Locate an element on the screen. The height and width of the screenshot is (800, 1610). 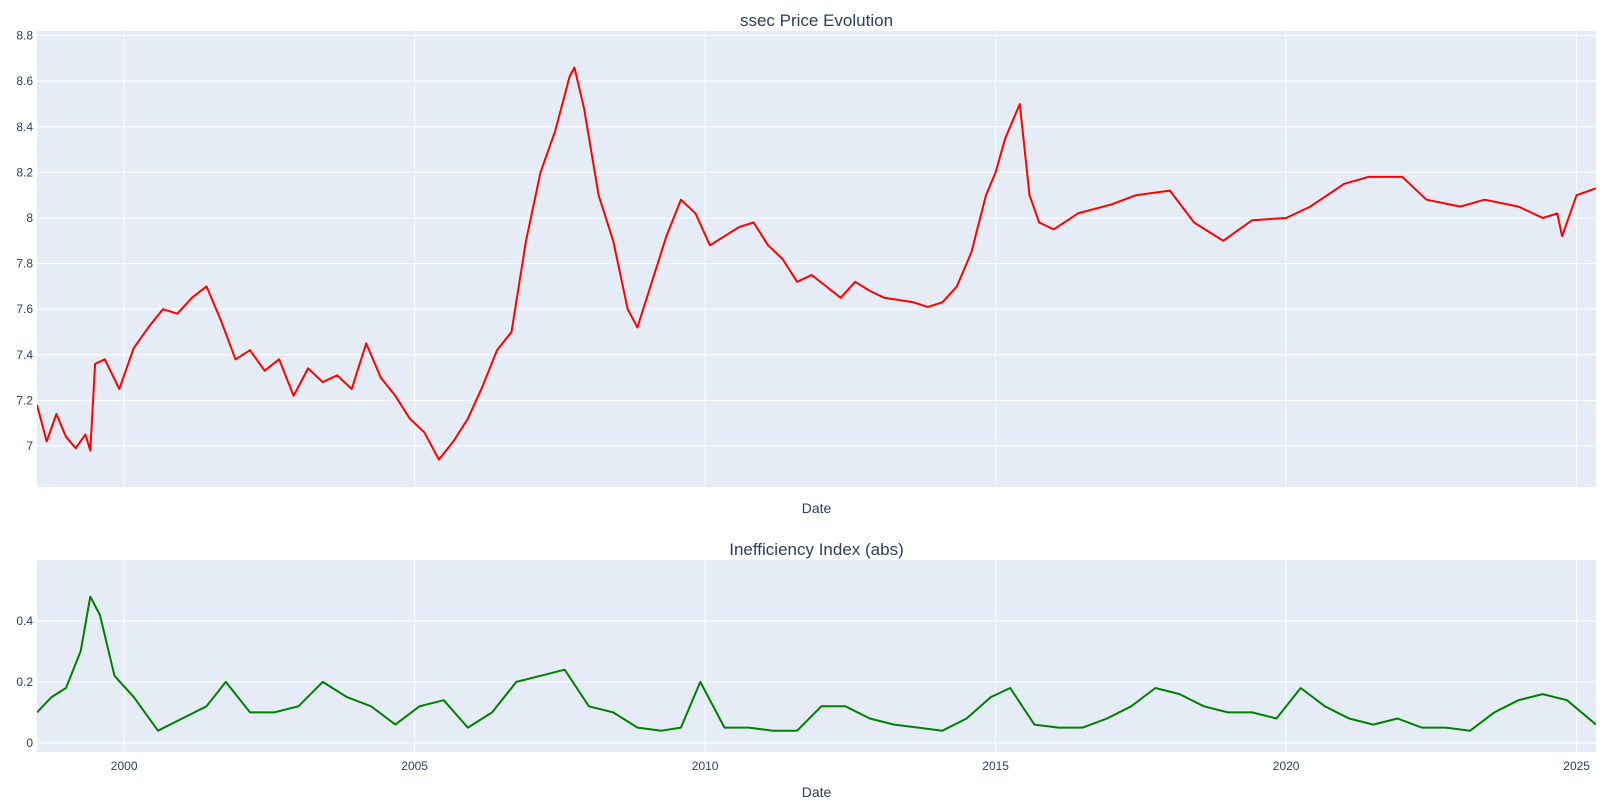
y-tick-label: 8.2 is located at coordinates (24, 172).